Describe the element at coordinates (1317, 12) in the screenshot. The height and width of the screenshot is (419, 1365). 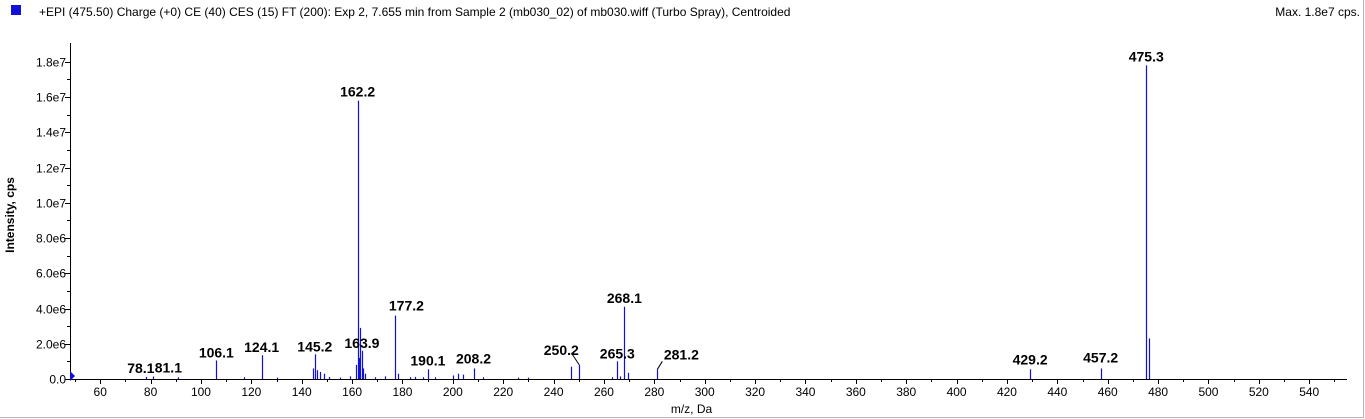
I see `max-intensity-label: Max. 1.8e7 cps.` at that location.